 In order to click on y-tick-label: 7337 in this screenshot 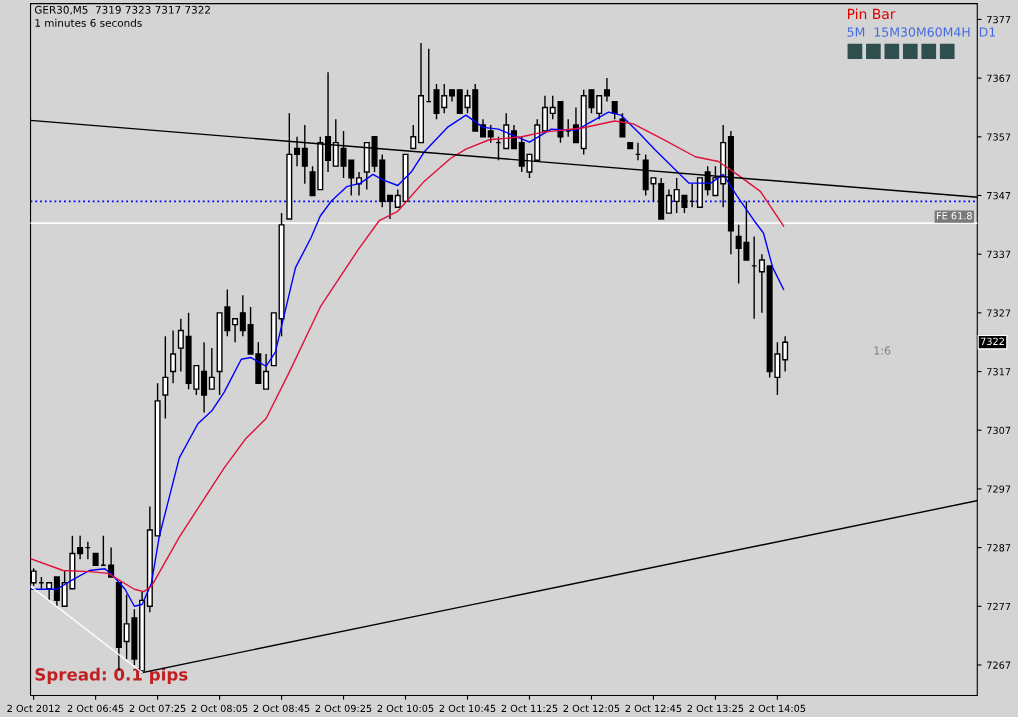, I will do `click(999, 254)`.